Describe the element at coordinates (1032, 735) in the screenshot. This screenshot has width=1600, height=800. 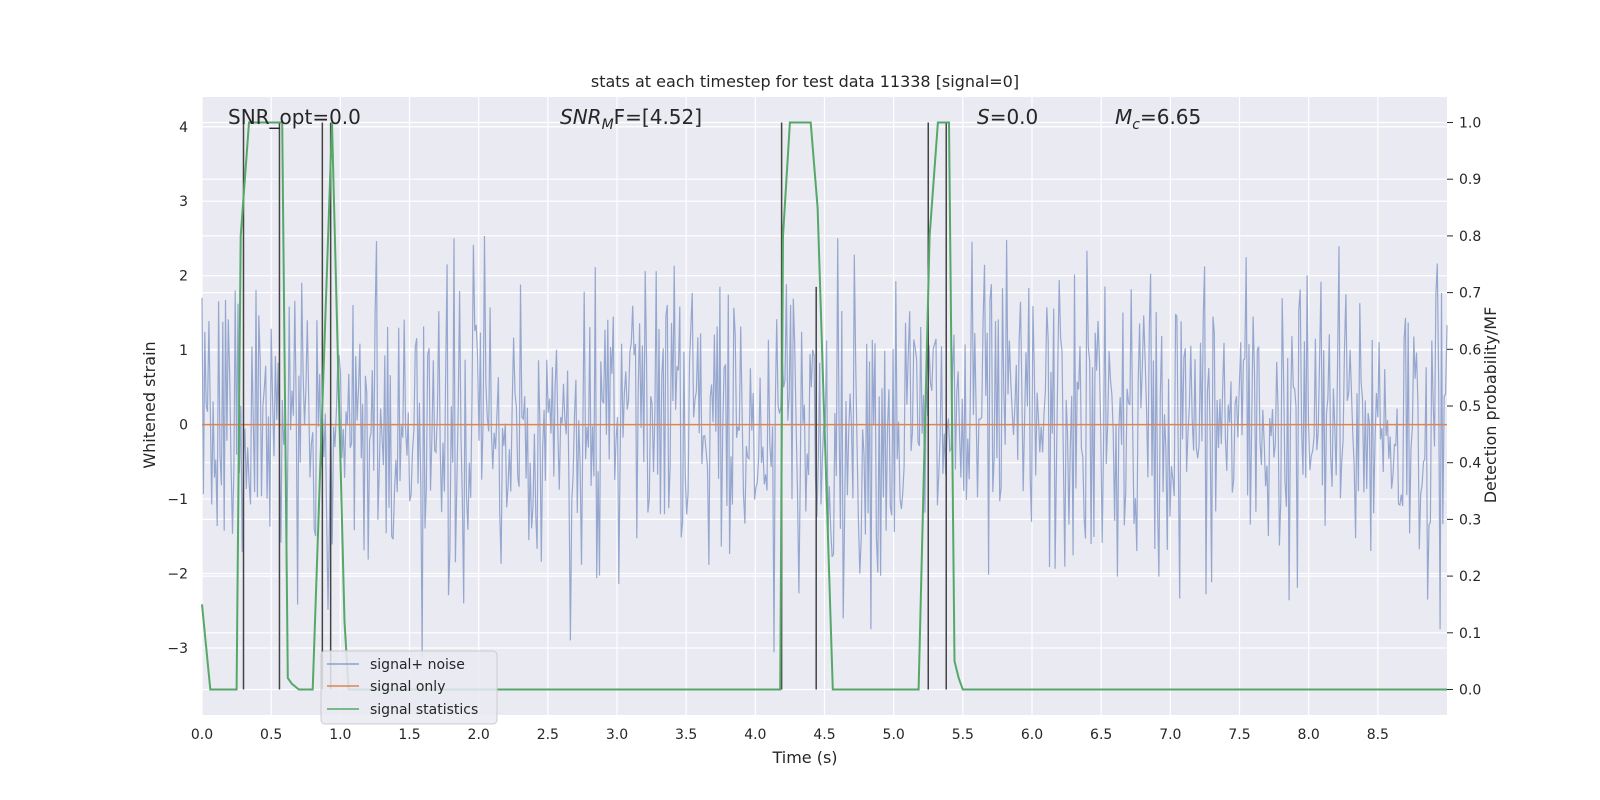
I see `x-tick-label: 6.0` at that location.